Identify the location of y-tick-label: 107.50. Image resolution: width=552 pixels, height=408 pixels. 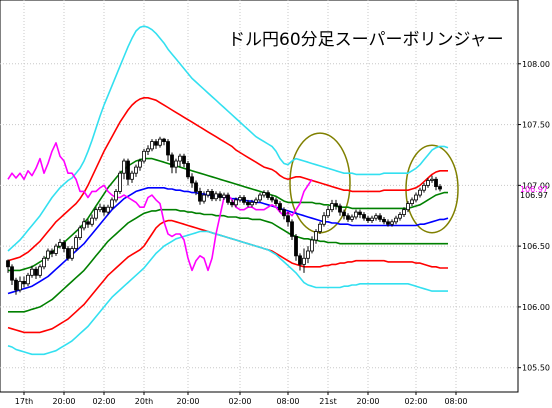
(536, 125).